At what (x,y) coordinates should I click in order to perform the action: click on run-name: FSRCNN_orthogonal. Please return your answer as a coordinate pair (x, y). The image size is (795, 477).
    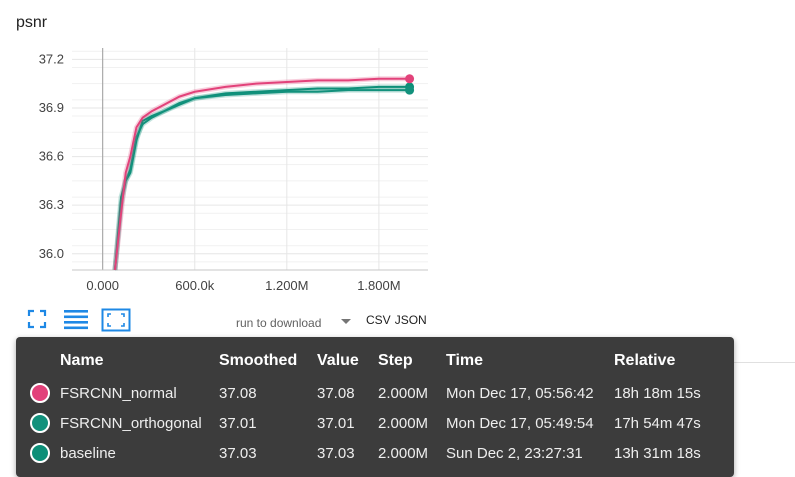
    Looking at the image, I should click on (131, 423).